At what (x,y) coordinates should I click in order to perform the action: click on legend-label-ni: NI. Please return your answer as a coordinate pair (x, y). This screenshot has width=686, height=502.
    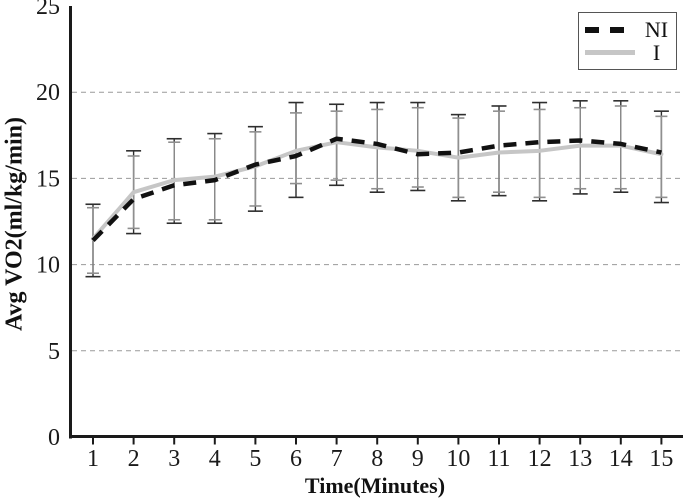
    Looking at the image, I should click on (656, 29).